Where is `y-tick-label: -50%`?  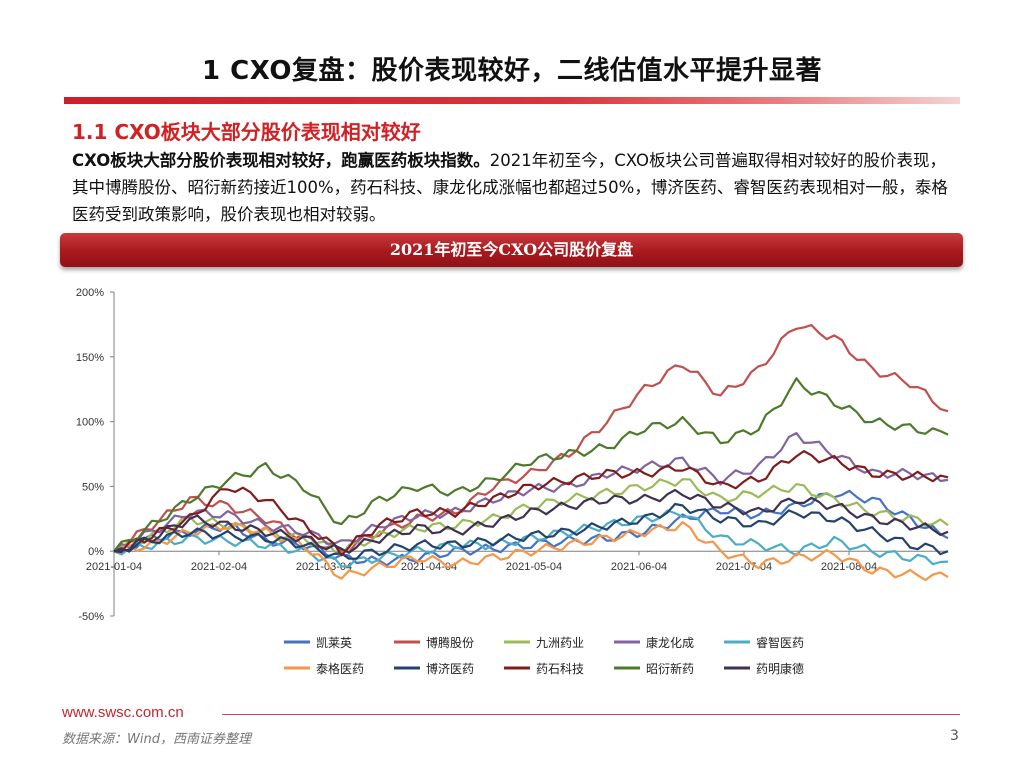 y-tick-label: -50% is located at coordinates (91, 617).